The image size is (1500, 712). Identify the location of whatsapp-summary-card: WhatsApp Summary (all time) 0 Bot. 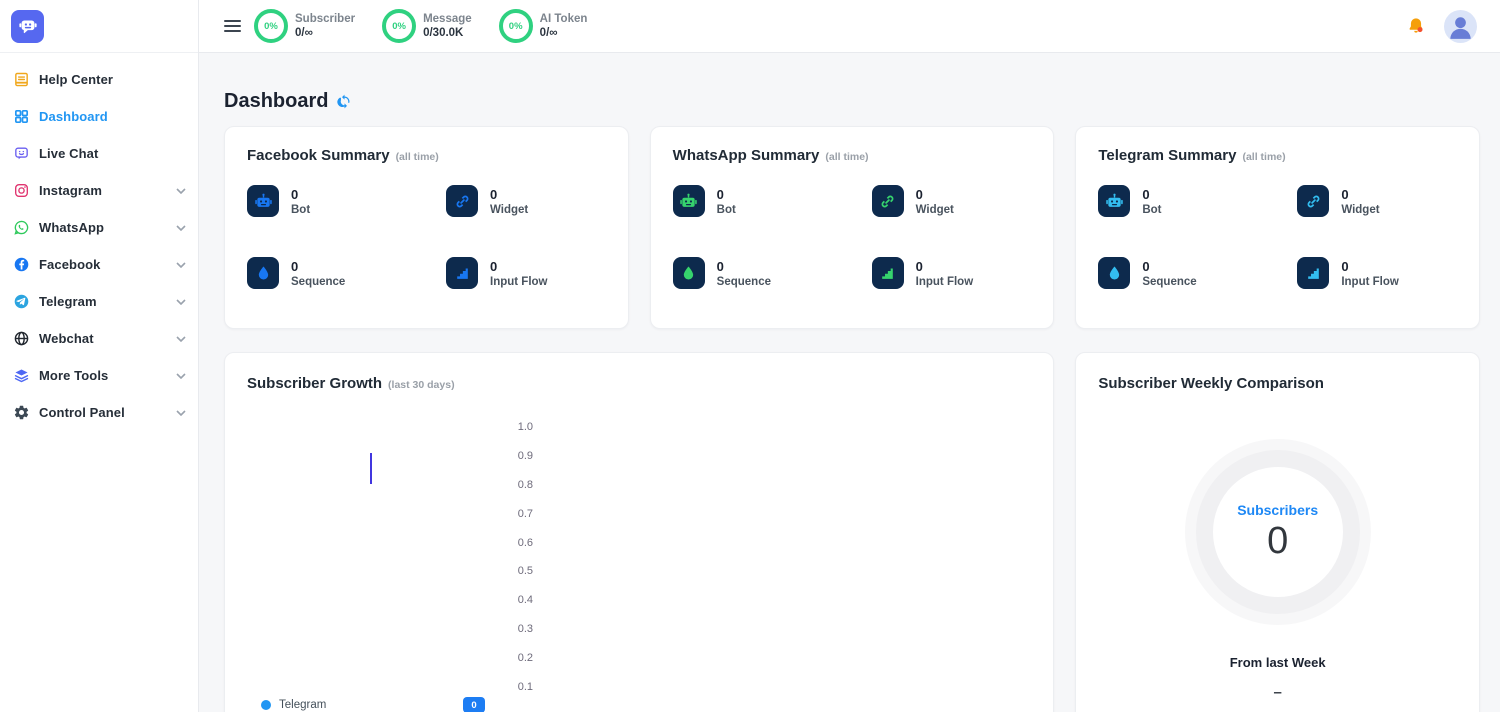
(852, 227).